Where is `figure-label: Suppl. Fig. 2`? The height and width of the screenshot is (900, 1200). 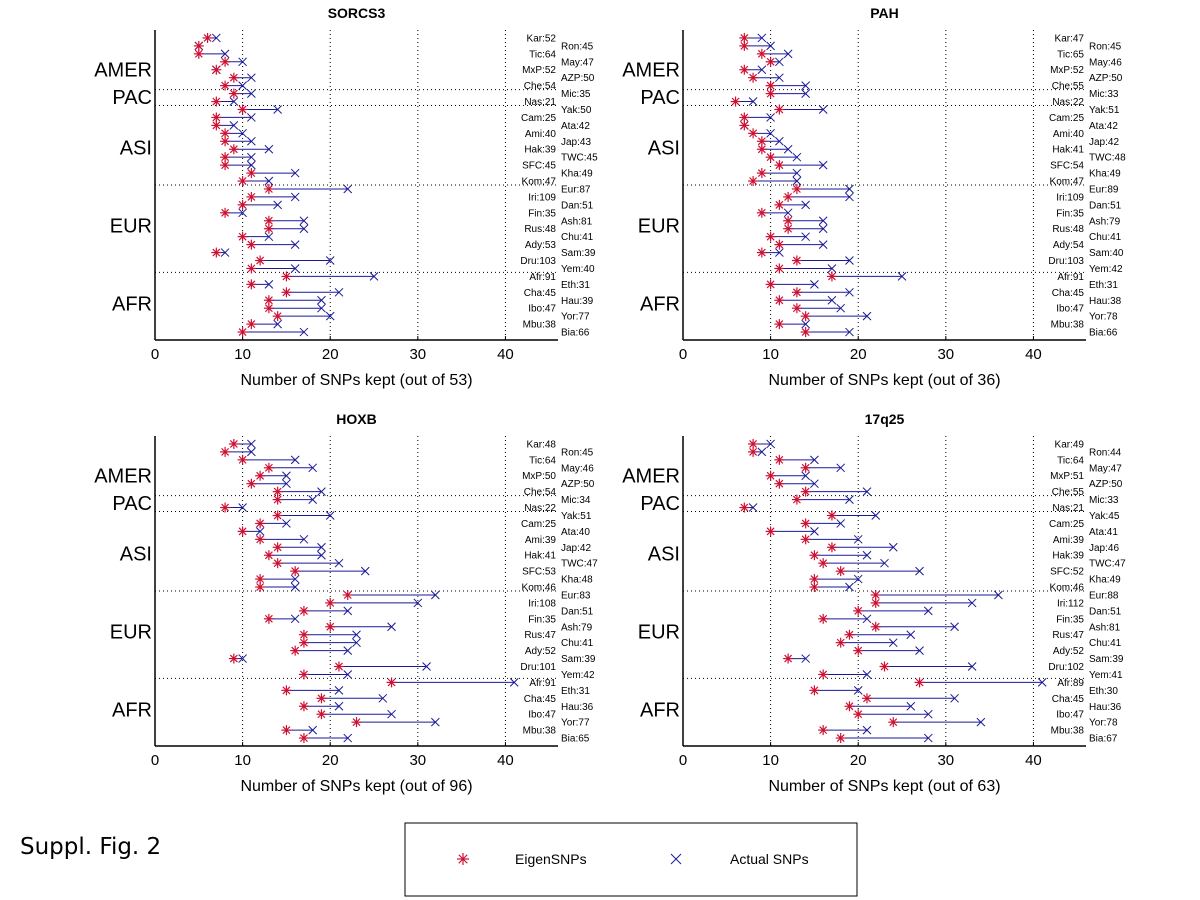
figure-label: Suppl. Fig. 2 is located at coordinates (90, 847).